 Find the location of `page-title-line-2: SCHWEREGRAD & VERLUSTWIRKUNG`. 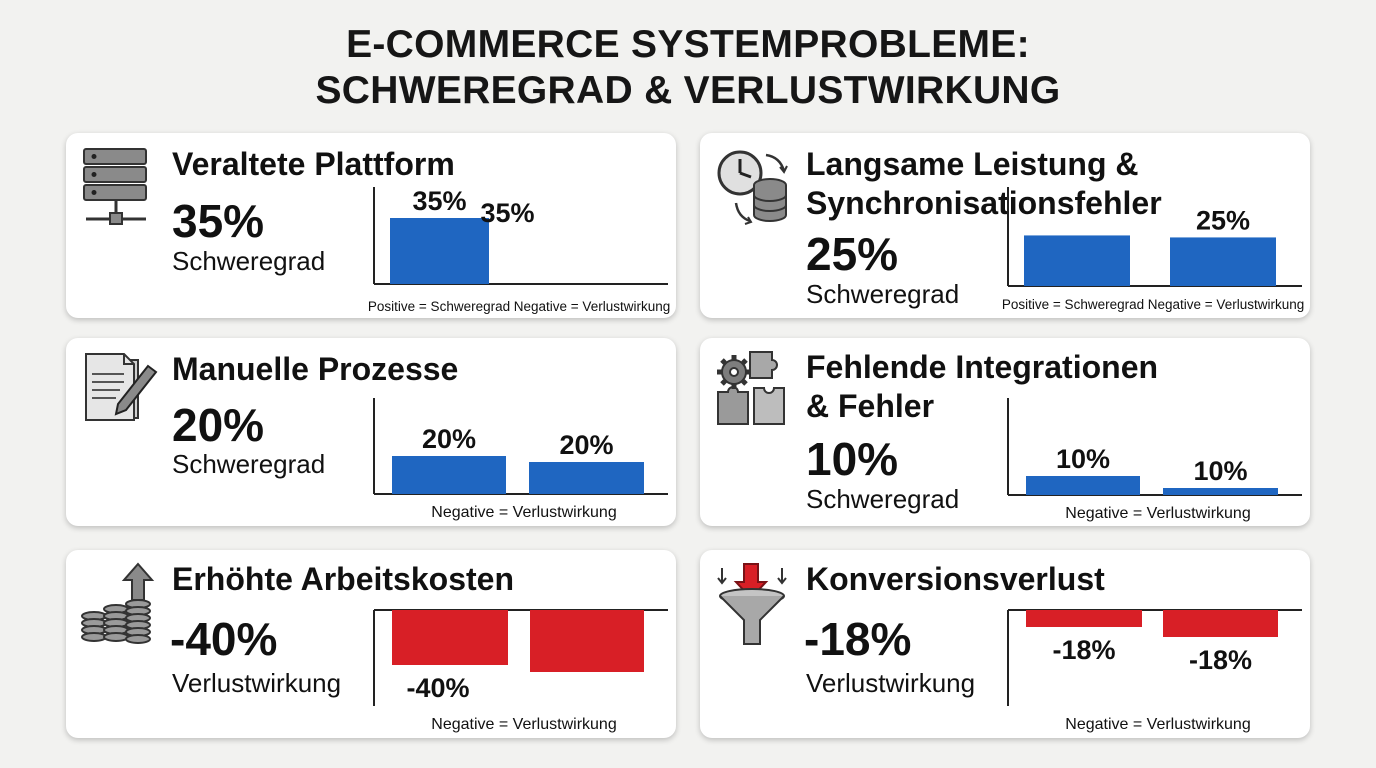

page-title-line-2: SCHWEREGRAD & VERLUSTWIRKUNG is located at coordinates (688, 90).